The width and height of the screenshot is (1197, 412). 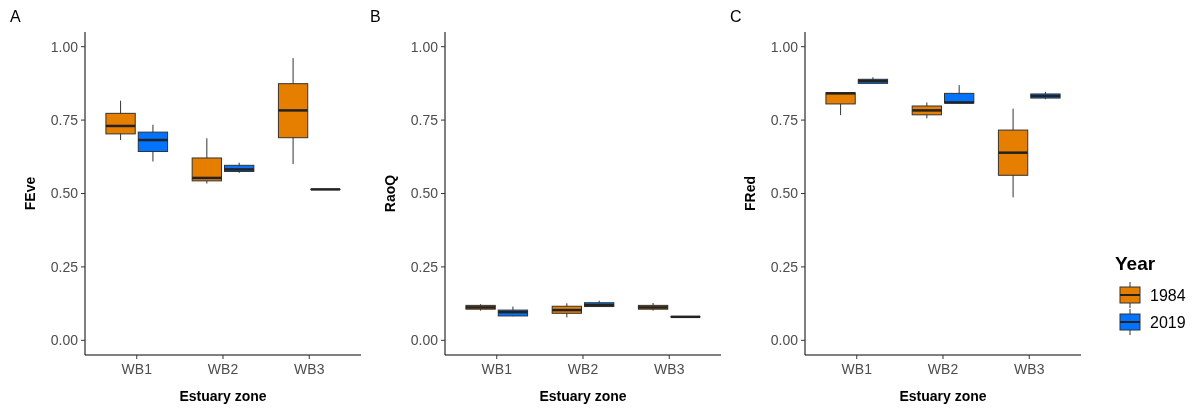 I want to click on chart-title: A, so click(x=15, y=16).